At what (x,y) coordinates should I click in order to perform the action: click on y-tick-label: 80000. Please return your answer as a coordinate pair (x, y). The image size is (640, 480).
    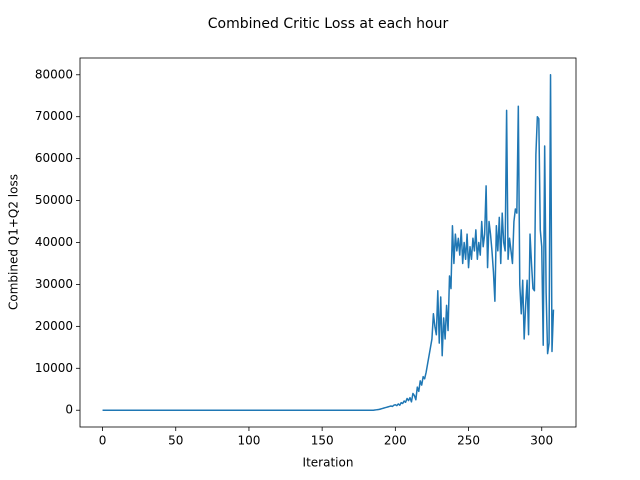
    Looking at the image, I should click on (54, 74).